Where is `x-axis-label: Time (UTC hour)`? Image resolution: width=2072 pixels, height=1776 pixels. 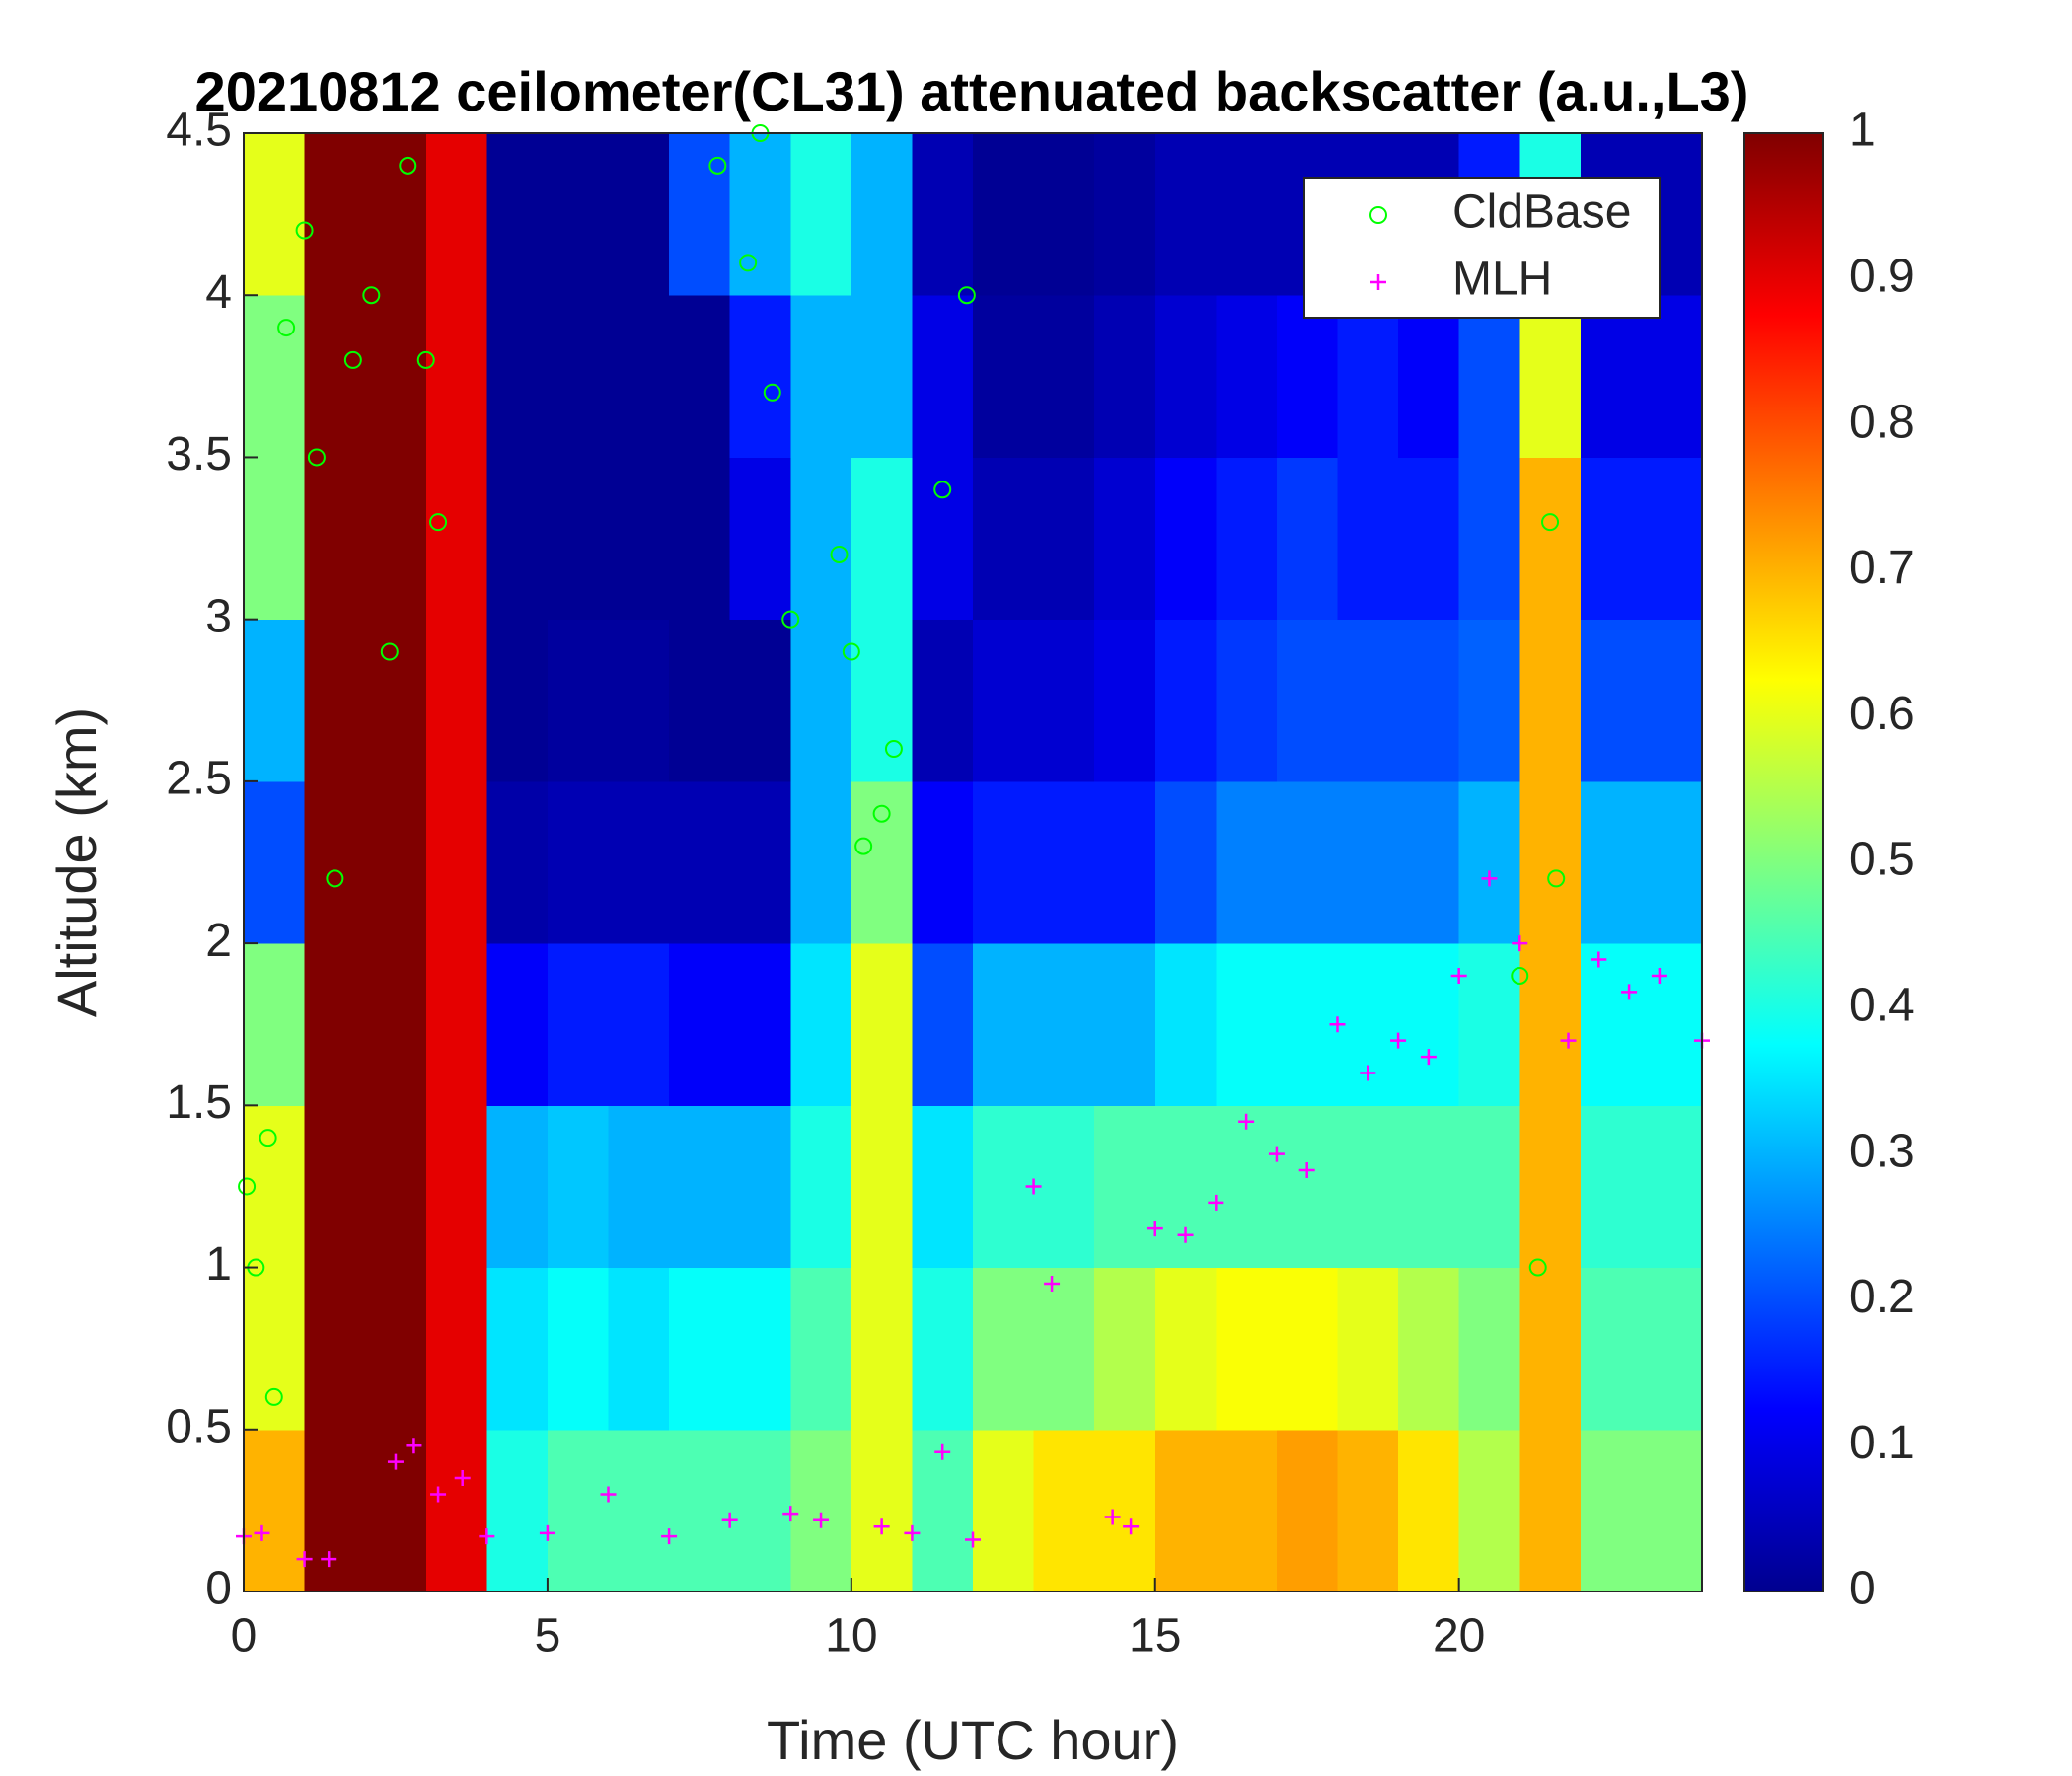
x-axis-label: Time (UTC hour) is located at coordinates (973, 1740).